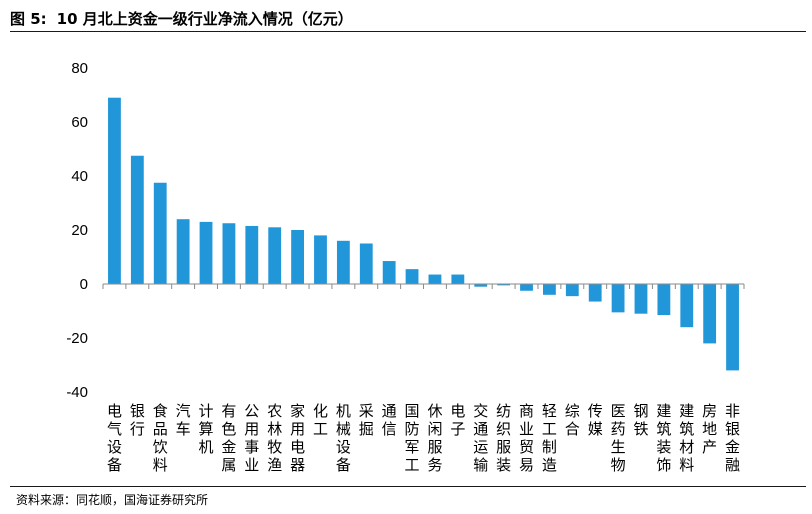 Image resolution: width=812 pixels, height=514 pixels. Describe the element at coordinates (206, 429) in the screenshot. I see `category-label: 计算机` at that location.